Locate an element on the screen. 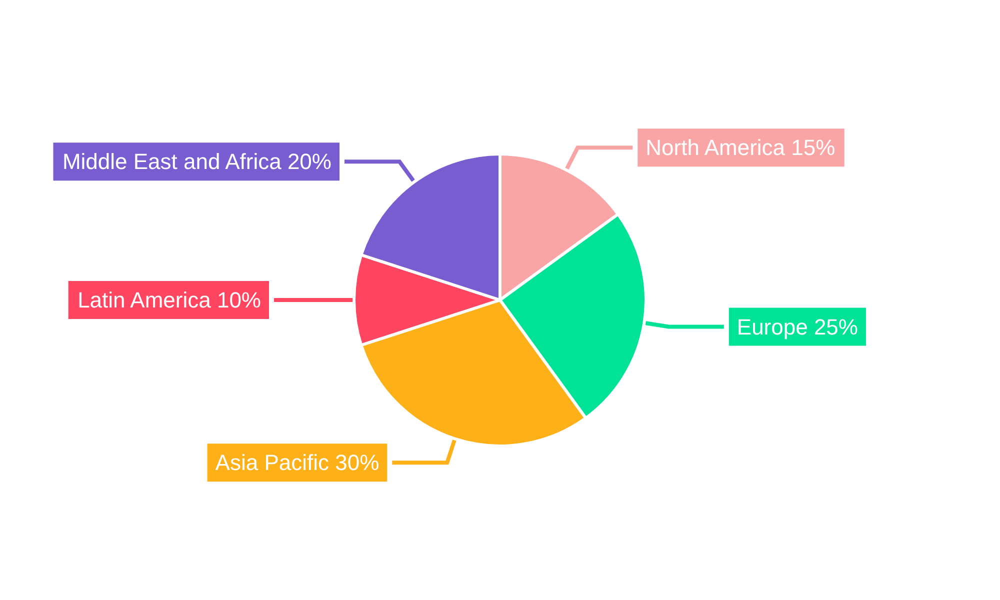 The height and width of the screenshot is (600, 1000). slice-label: North America 15% is located at coordinates (741, 147).